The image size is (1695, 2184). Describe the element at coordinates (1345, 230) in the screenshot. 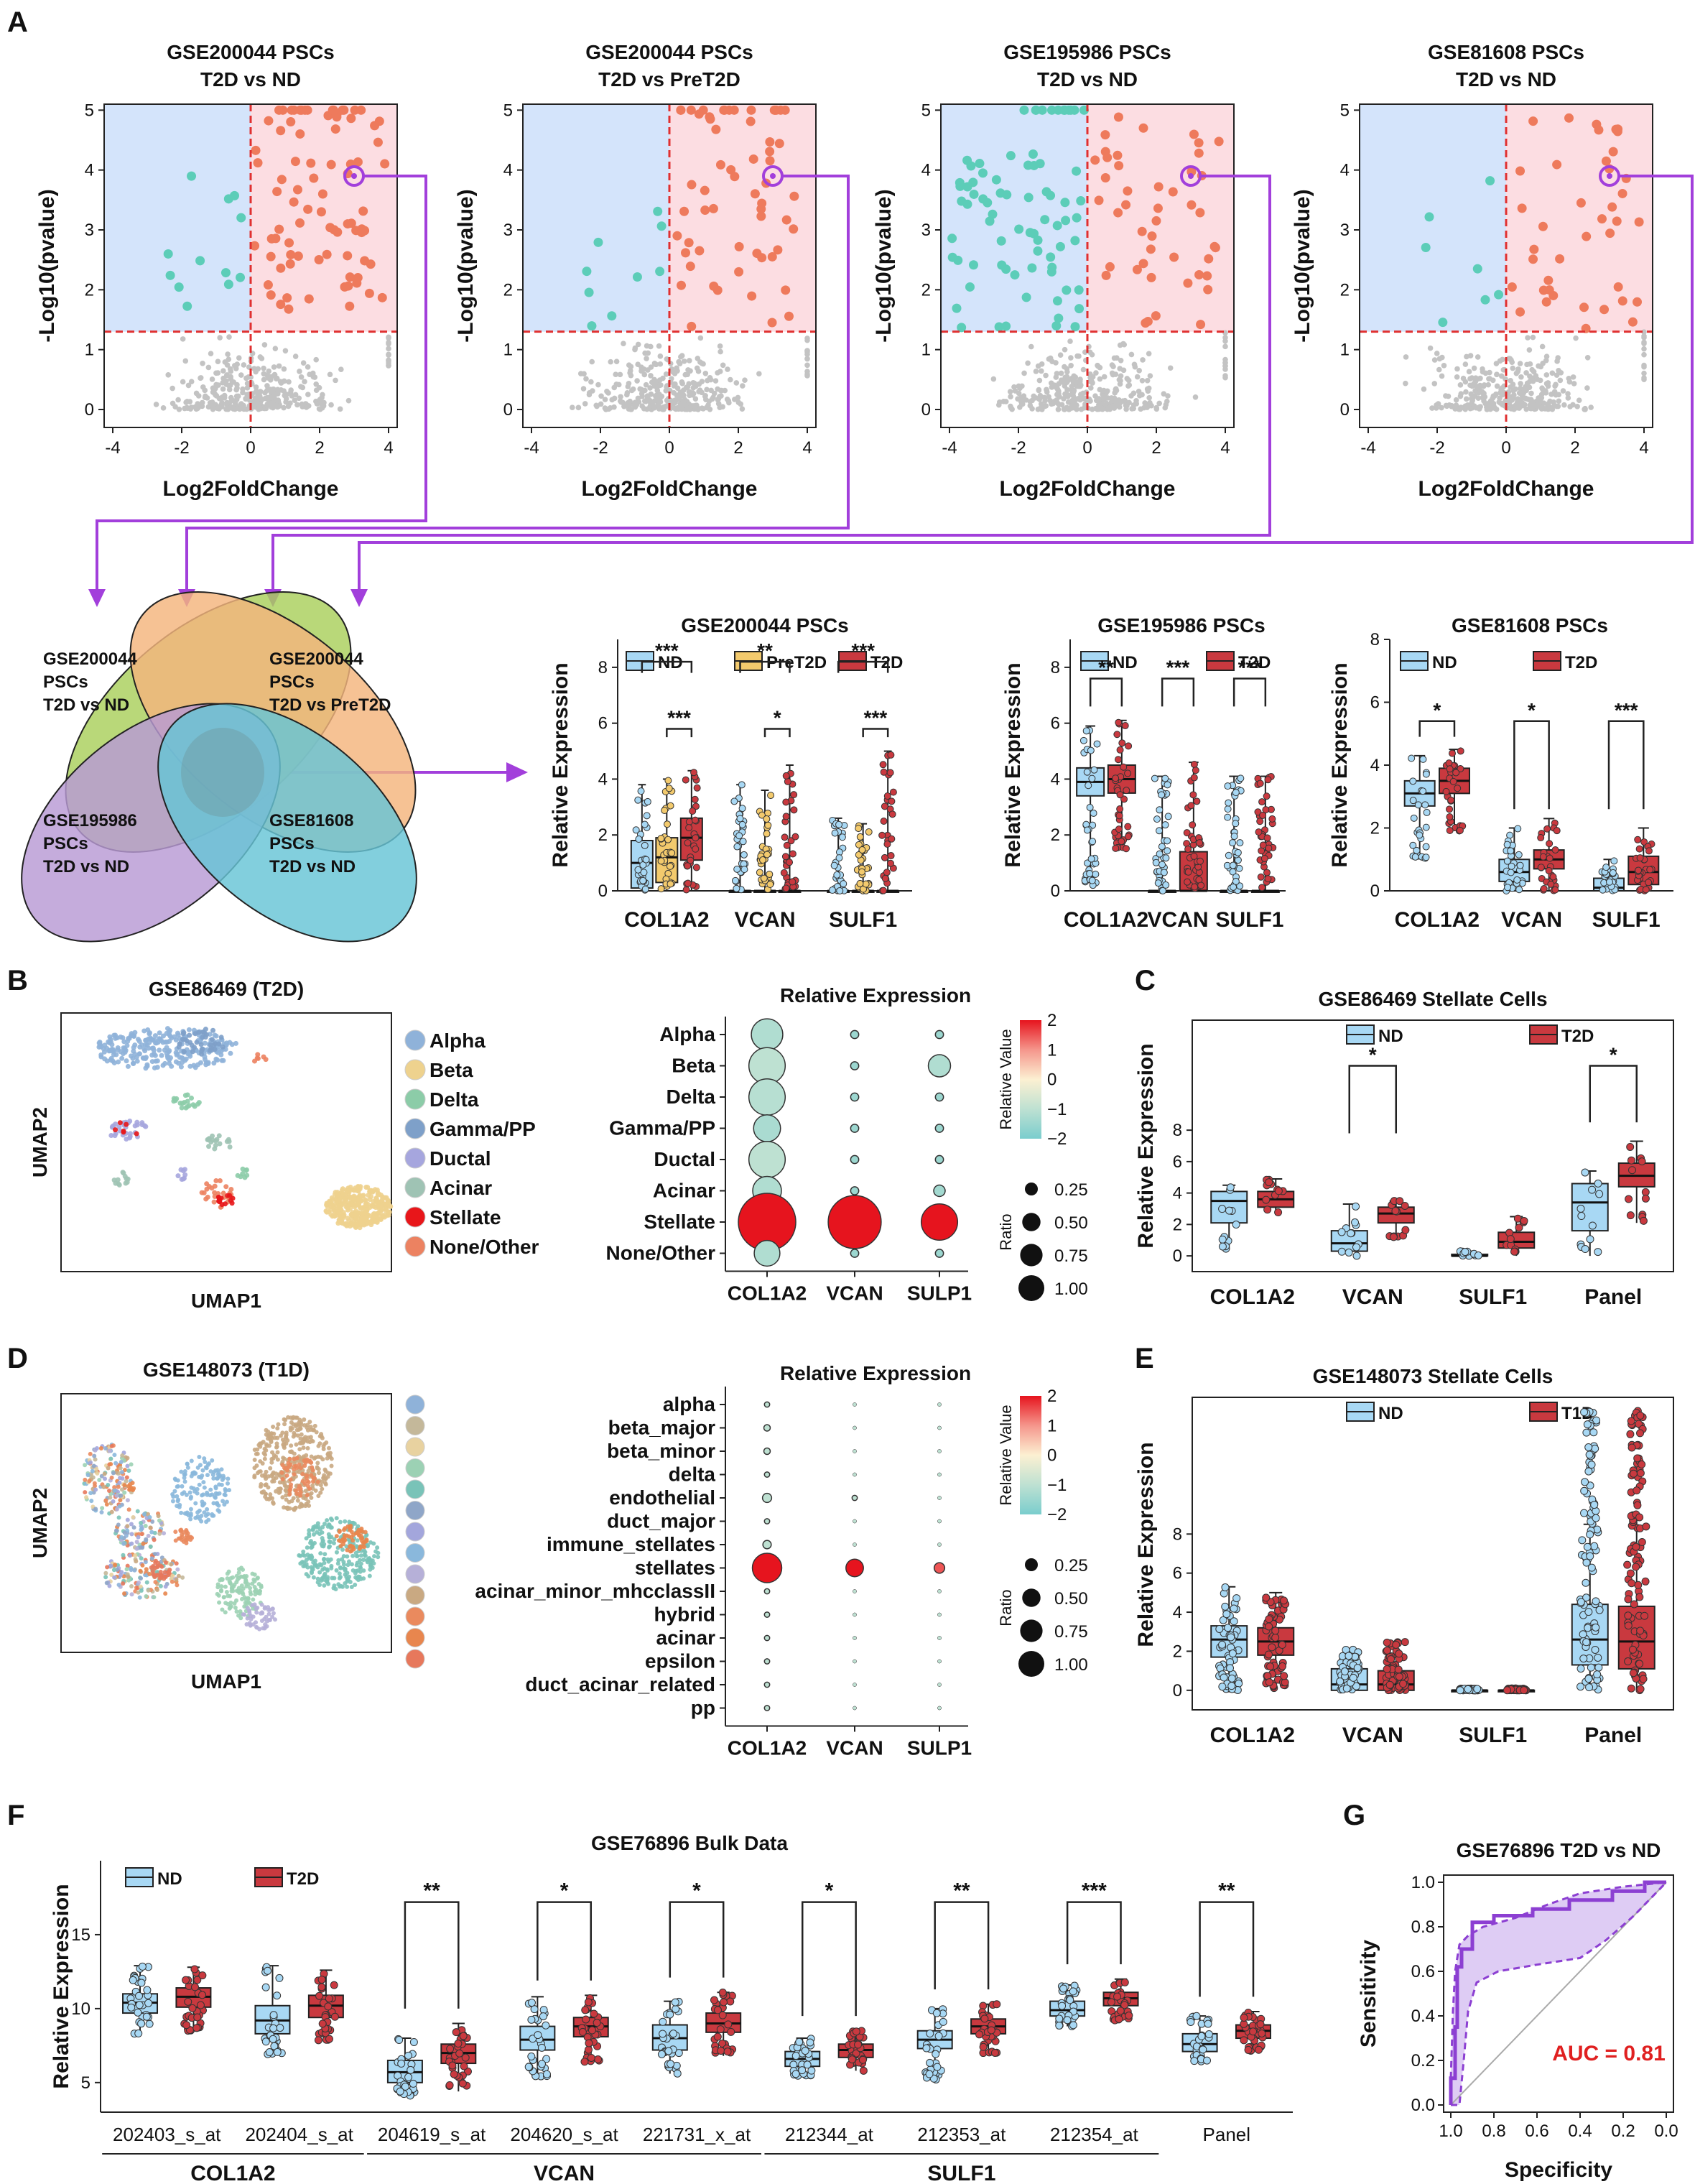

I see `y-tick-label: 3` at that location.